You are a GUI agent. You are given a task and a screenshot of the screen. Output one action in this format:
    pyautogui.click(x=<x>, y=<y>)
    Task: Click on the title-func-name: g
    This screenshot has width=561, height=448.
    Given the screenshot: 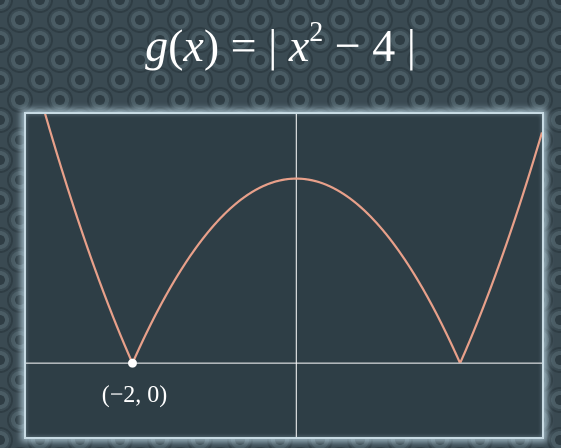 What is the action you would take?
    pyautogui.click(x=157, y=45)
    